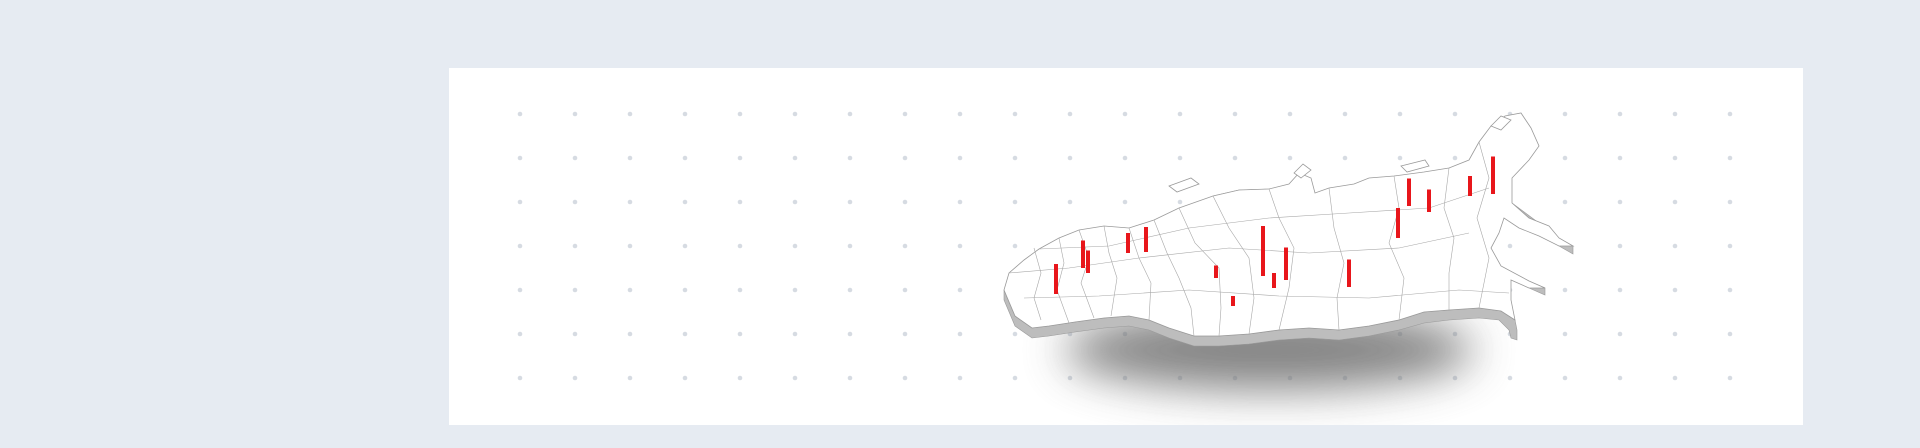 The image size is (1920, 448). I want to click on region-borders, so click(1259, 239).